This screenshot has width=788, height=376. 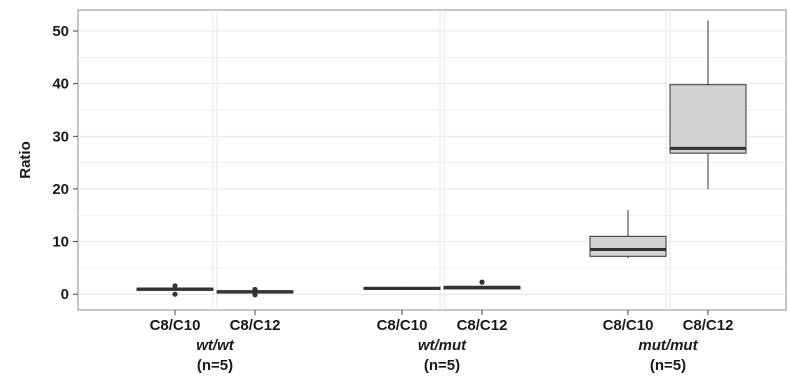 I want to click on y-tick-label: 50, so click(x=60, y=31).